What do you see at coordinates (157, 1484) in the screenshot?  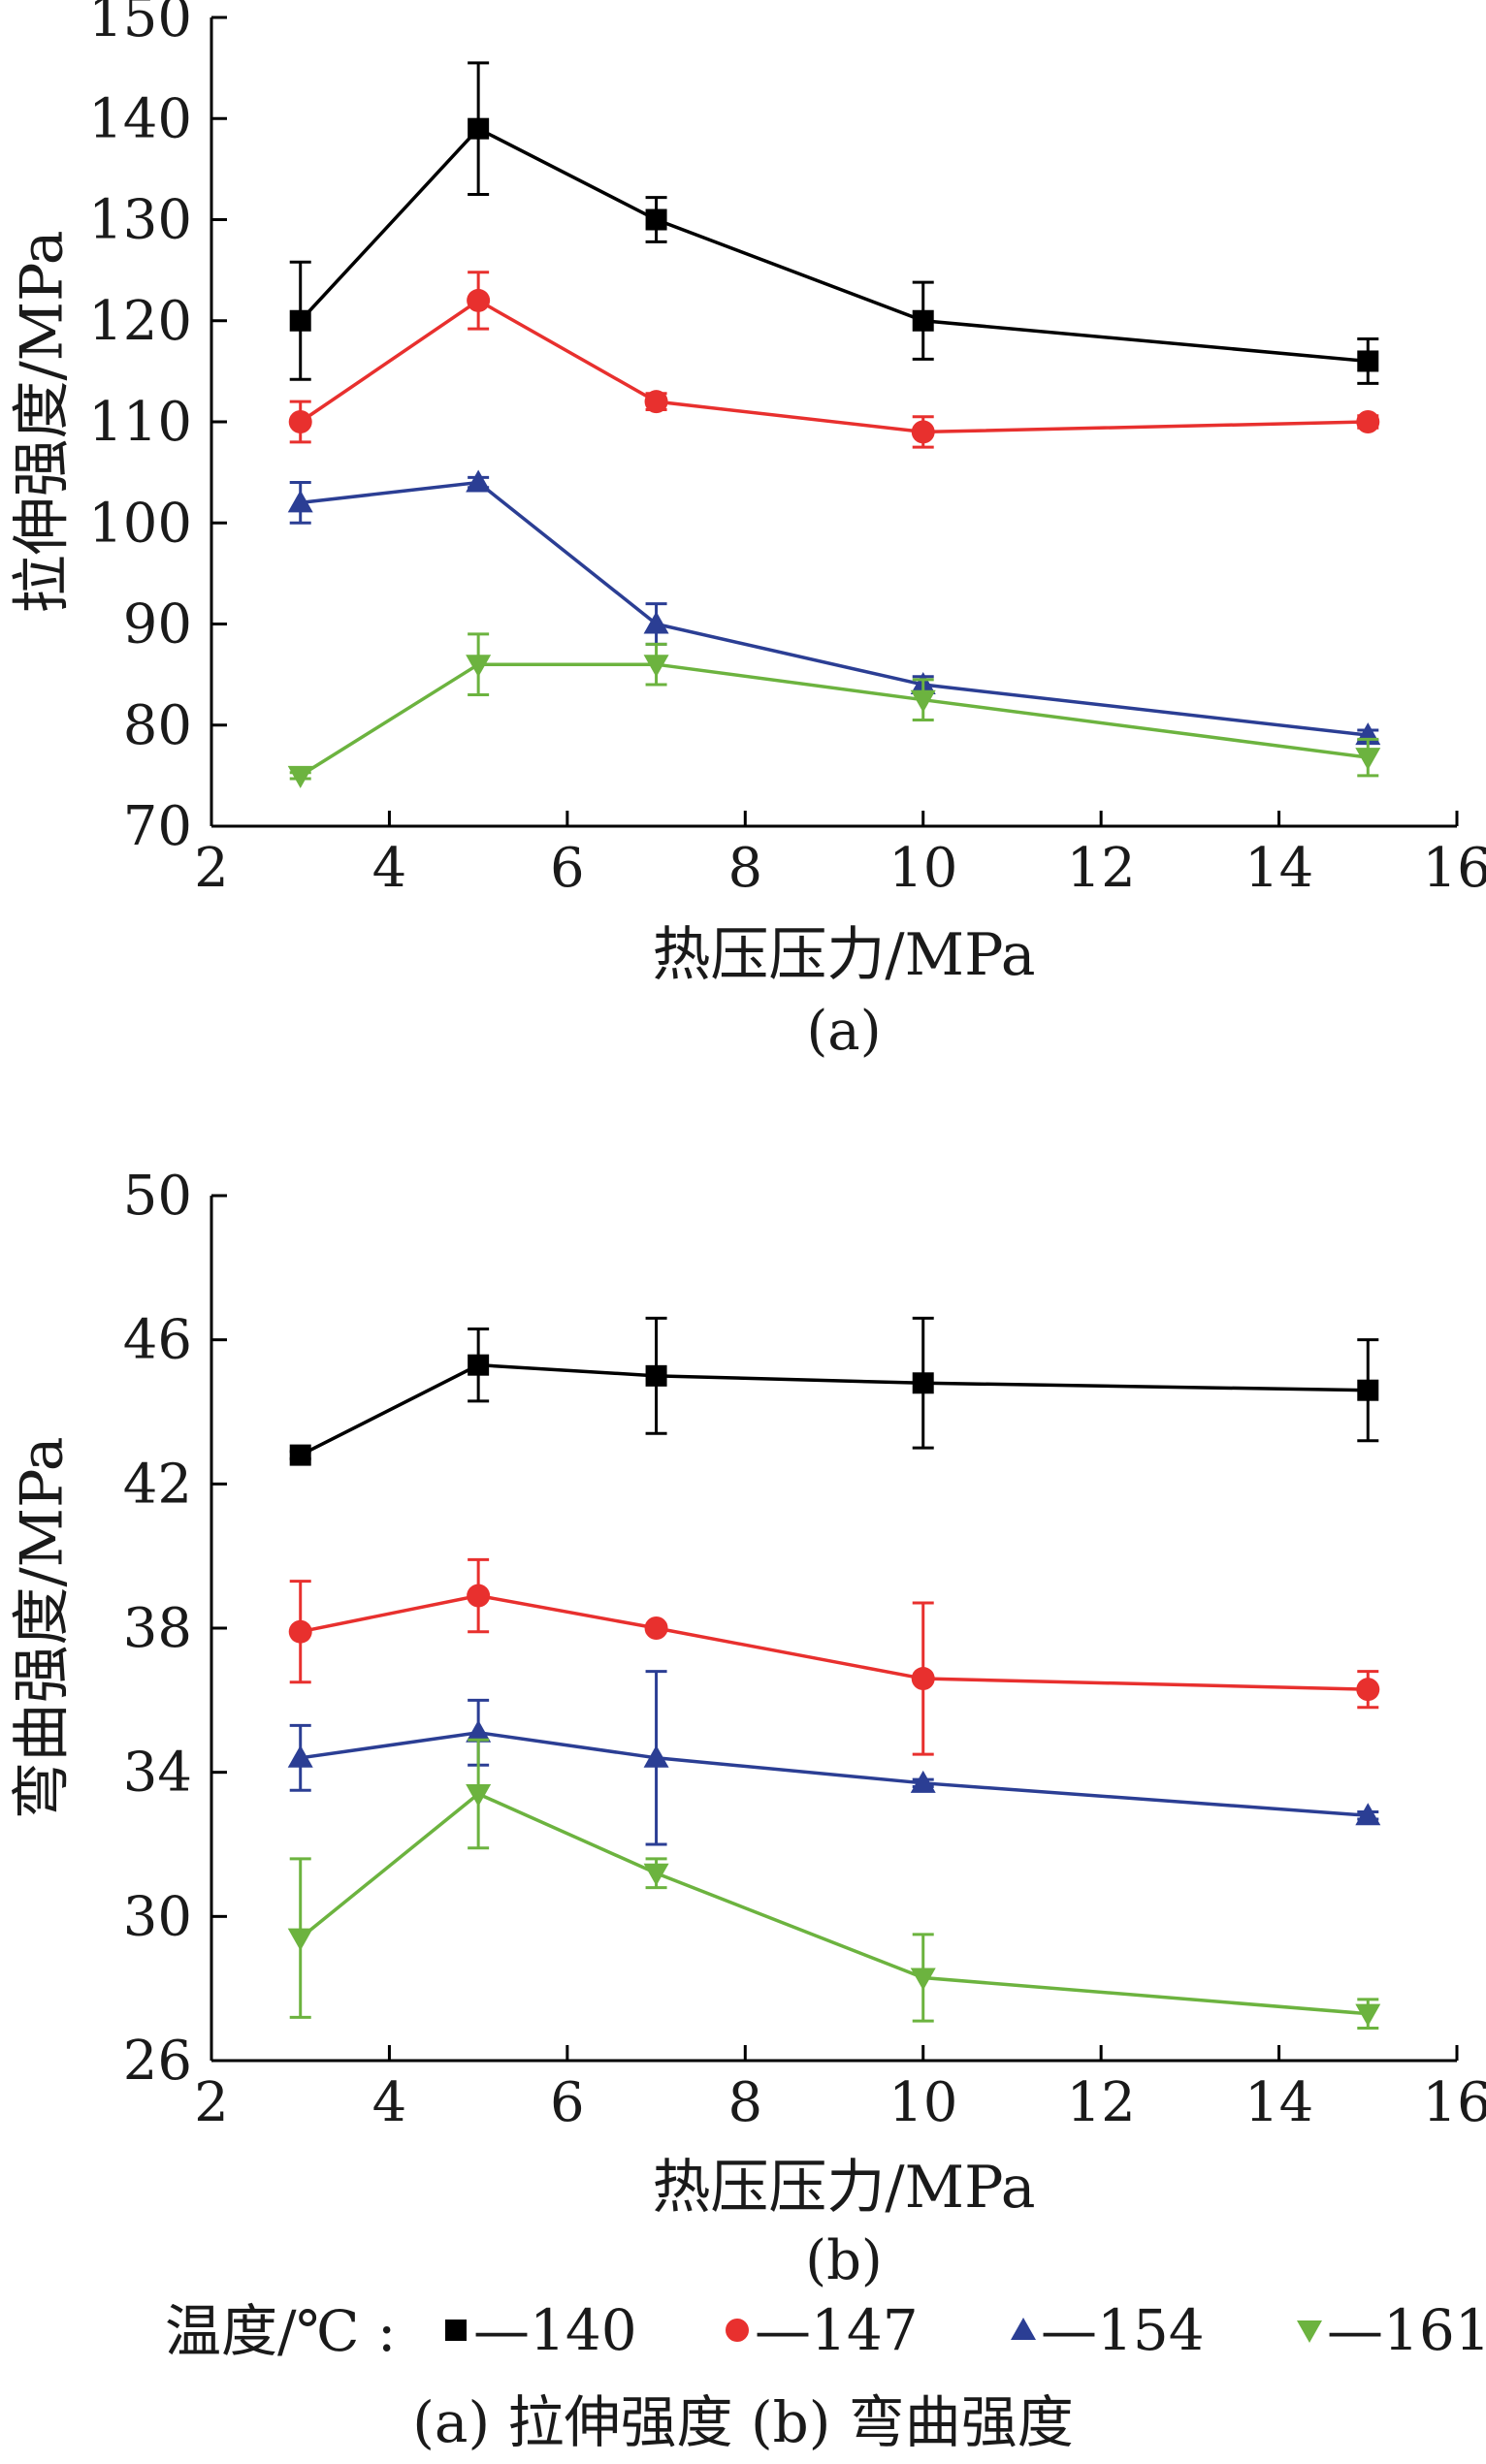 I see `y-tick-label: 42` at bounding box center [157, 1484].